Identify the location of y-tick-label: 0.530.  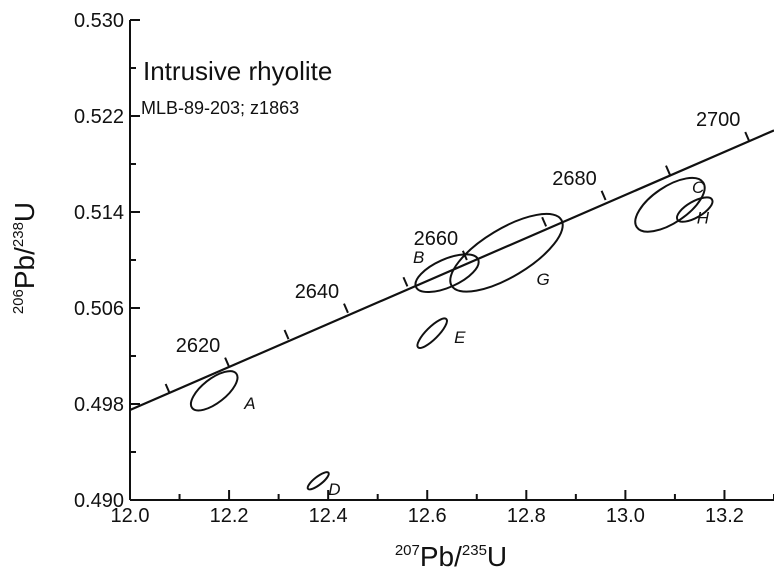
(99, 21).